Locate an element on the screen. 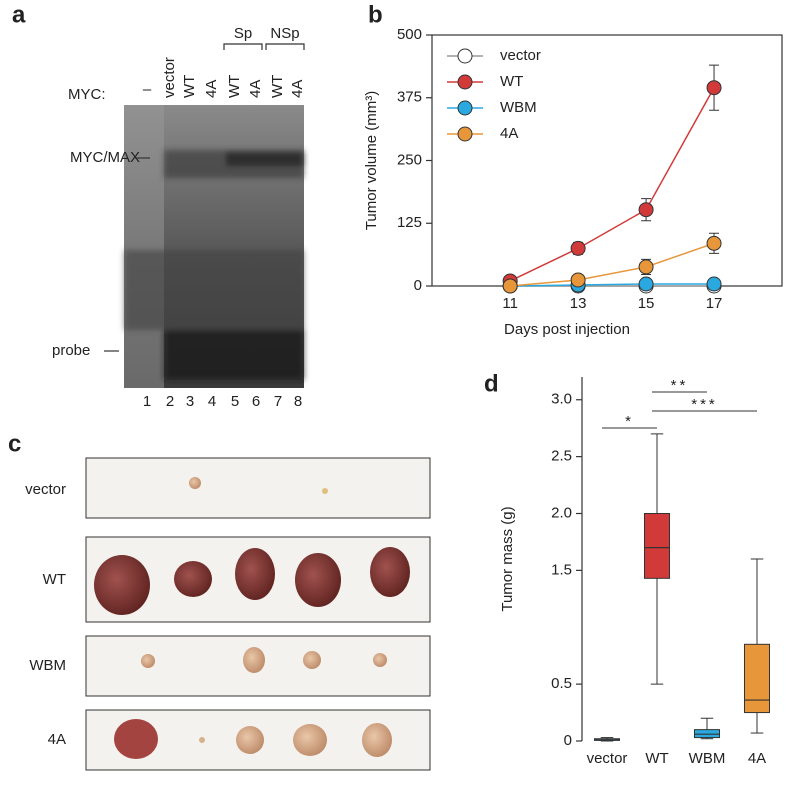 The height and width of the screenshot is (796, 800). y-tick-label: 0.5 is located at coordinates (561, 683).